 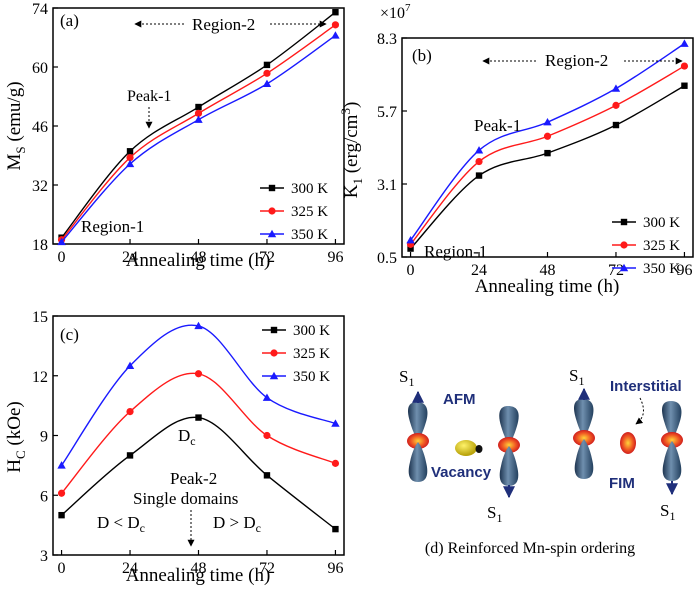 What do you see at coordinates (387, 258) in the screenshot?
I see `ytick-label: 0.5` at bounding box center [387, 258].